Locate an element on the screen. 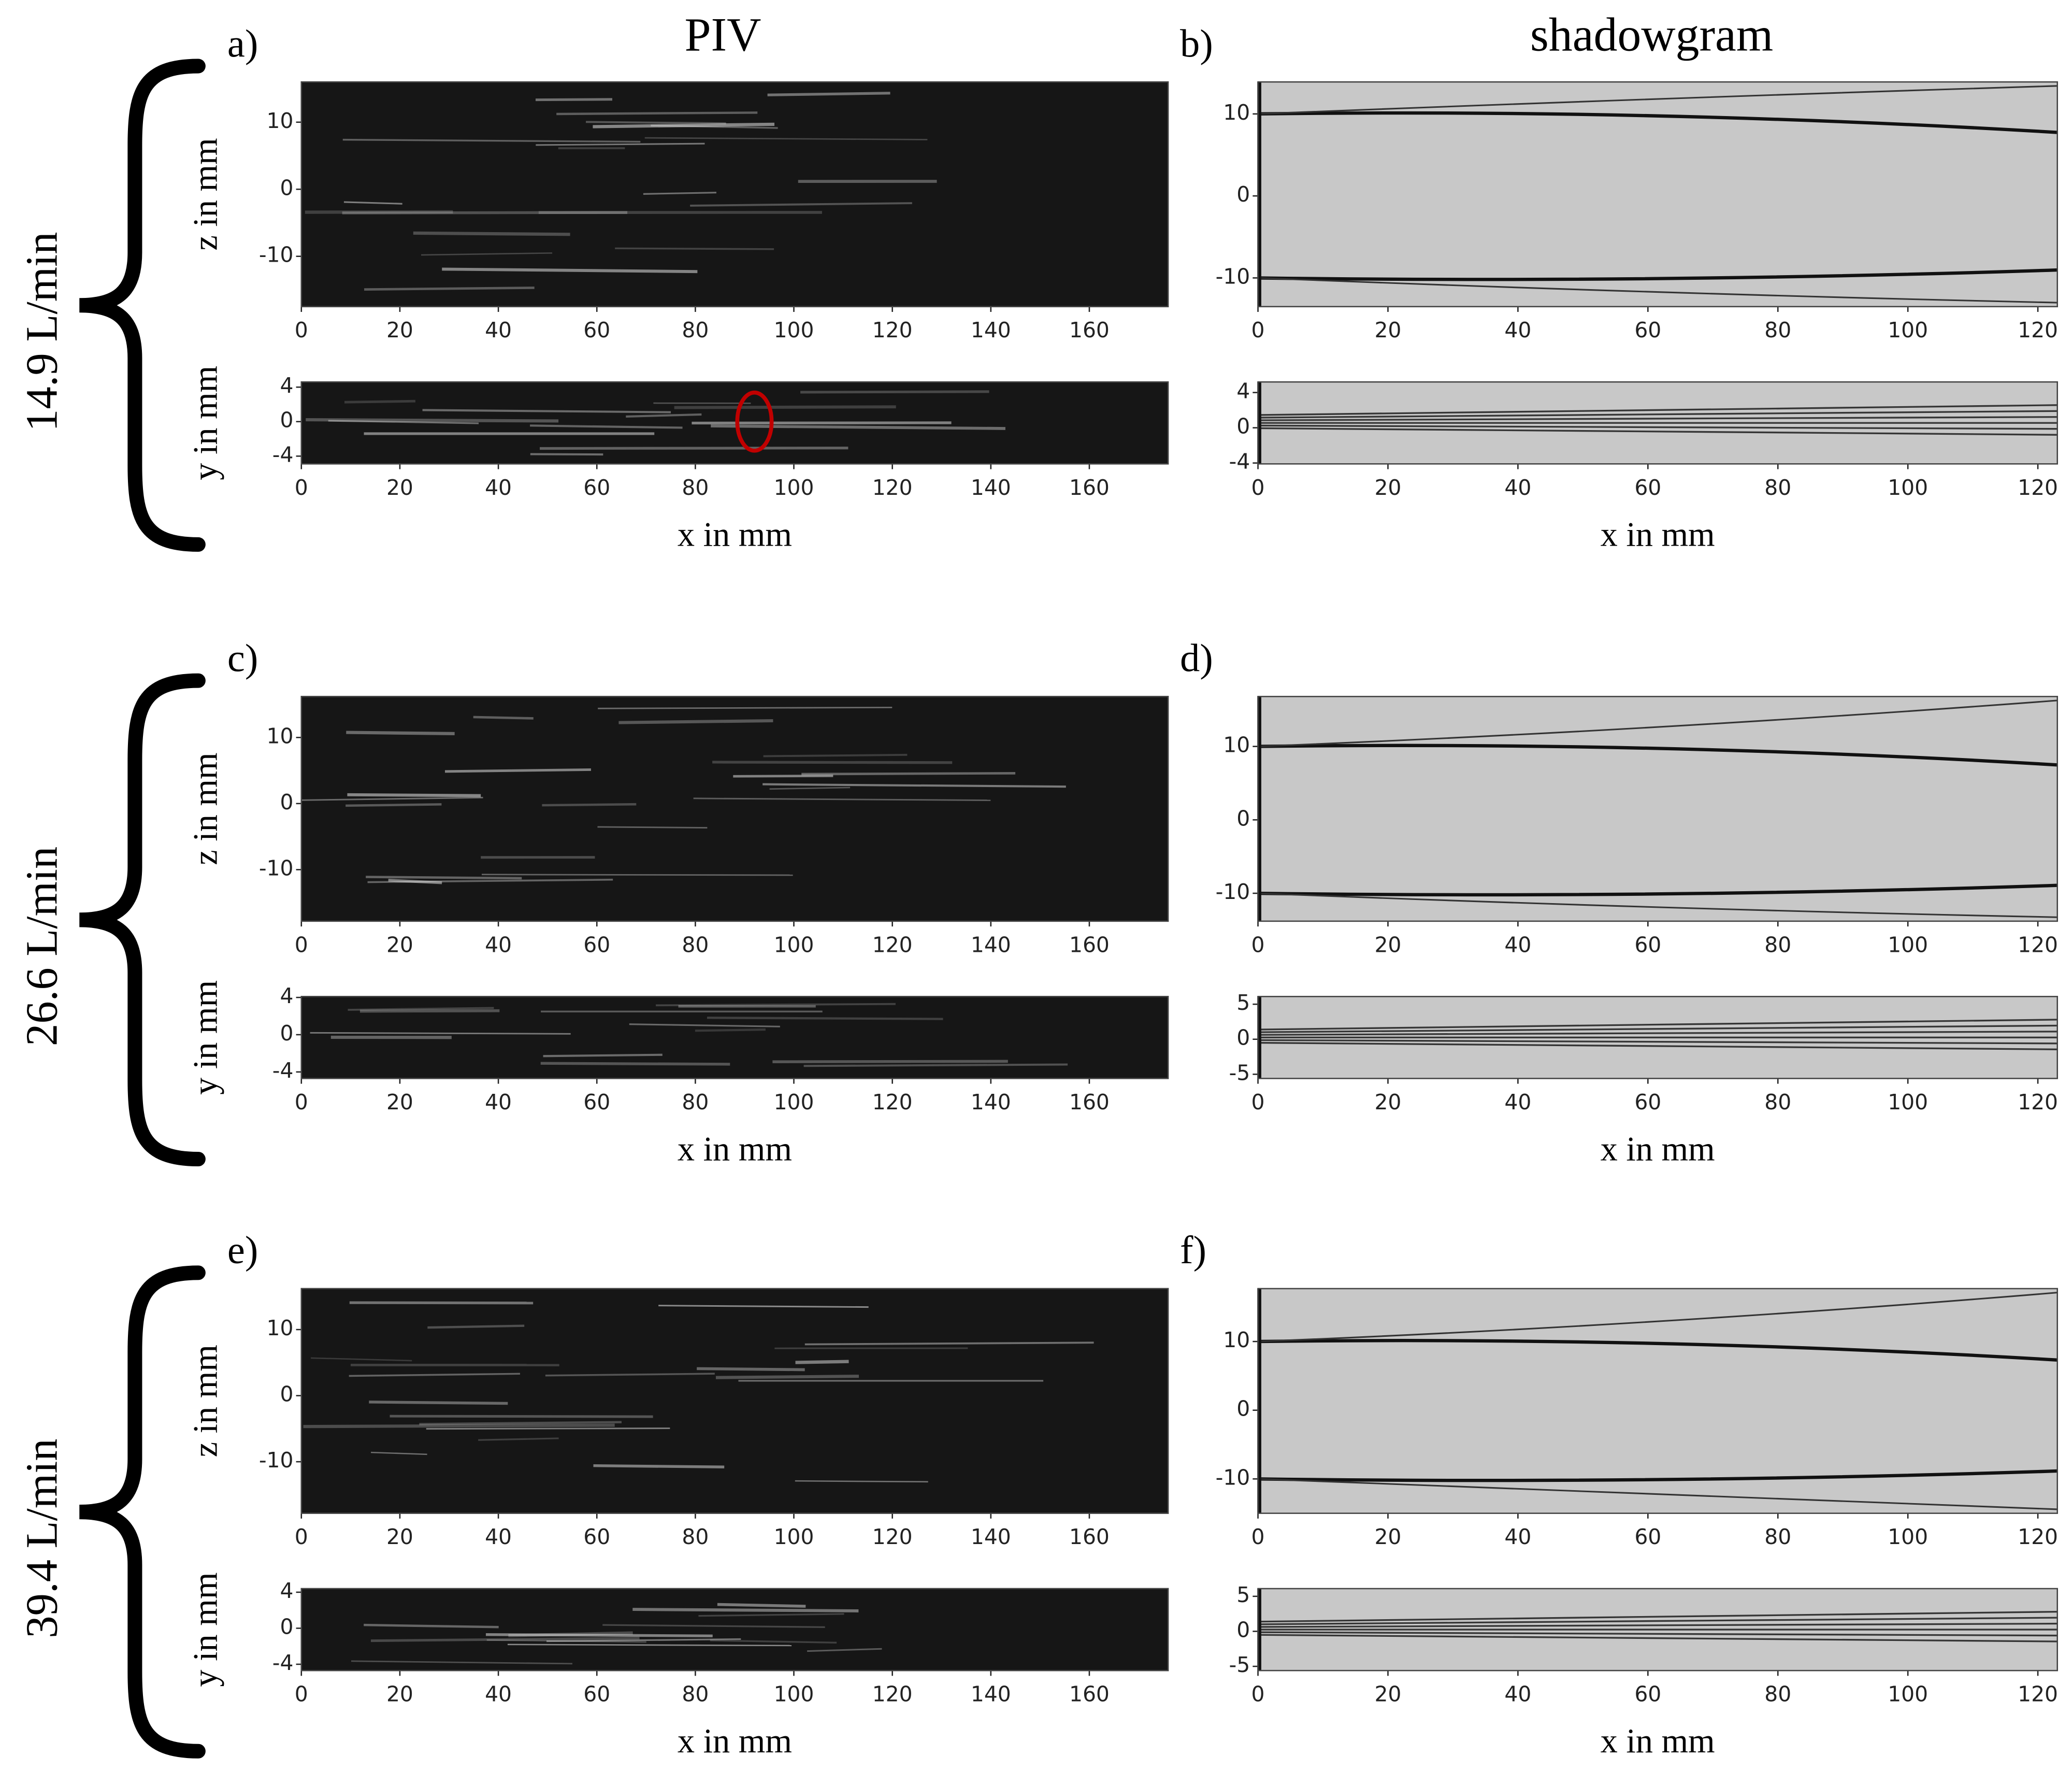  panel-letter: b) is located at coordinates (1196, 43).